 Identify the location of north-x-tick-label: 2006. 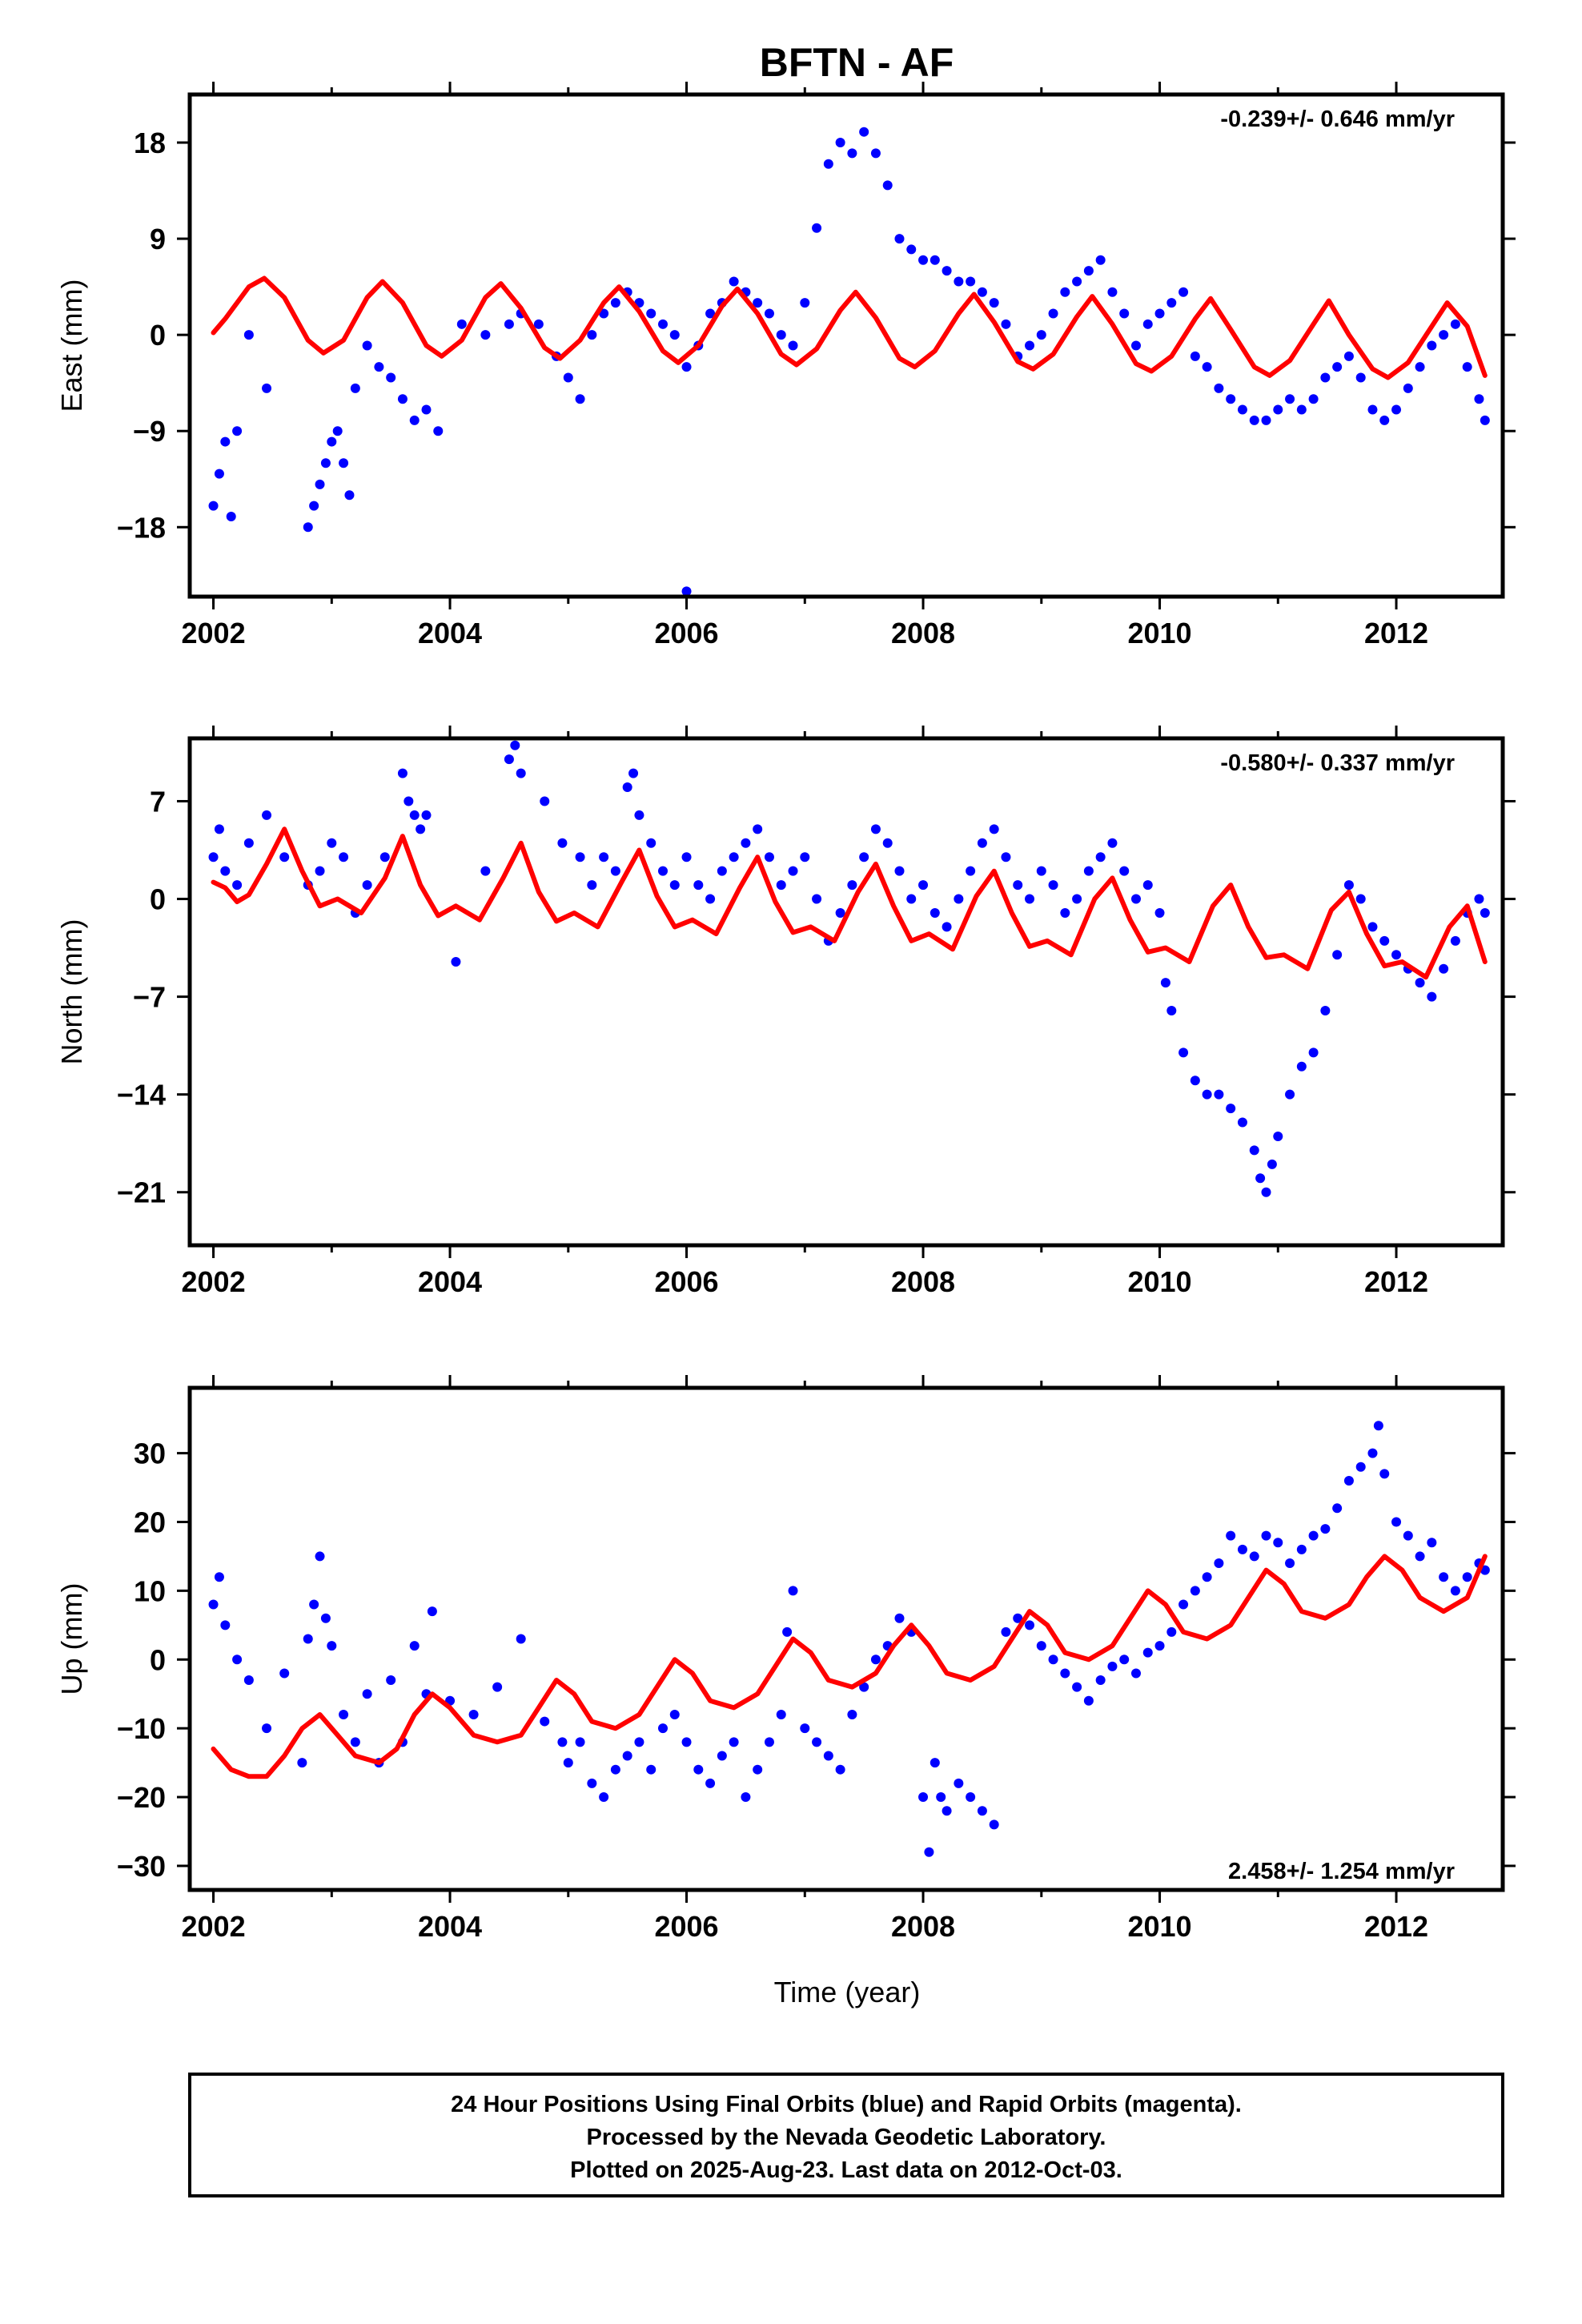
(686, 1281).